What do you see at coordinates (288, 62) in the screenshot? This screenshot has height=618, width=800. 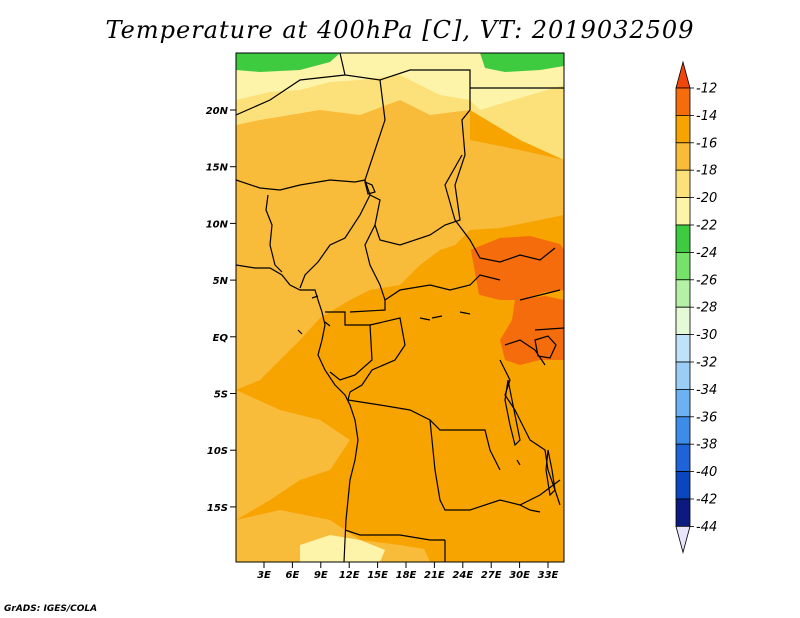 I see `field-minus24-22-northwest` at bounding box center [288, 62].